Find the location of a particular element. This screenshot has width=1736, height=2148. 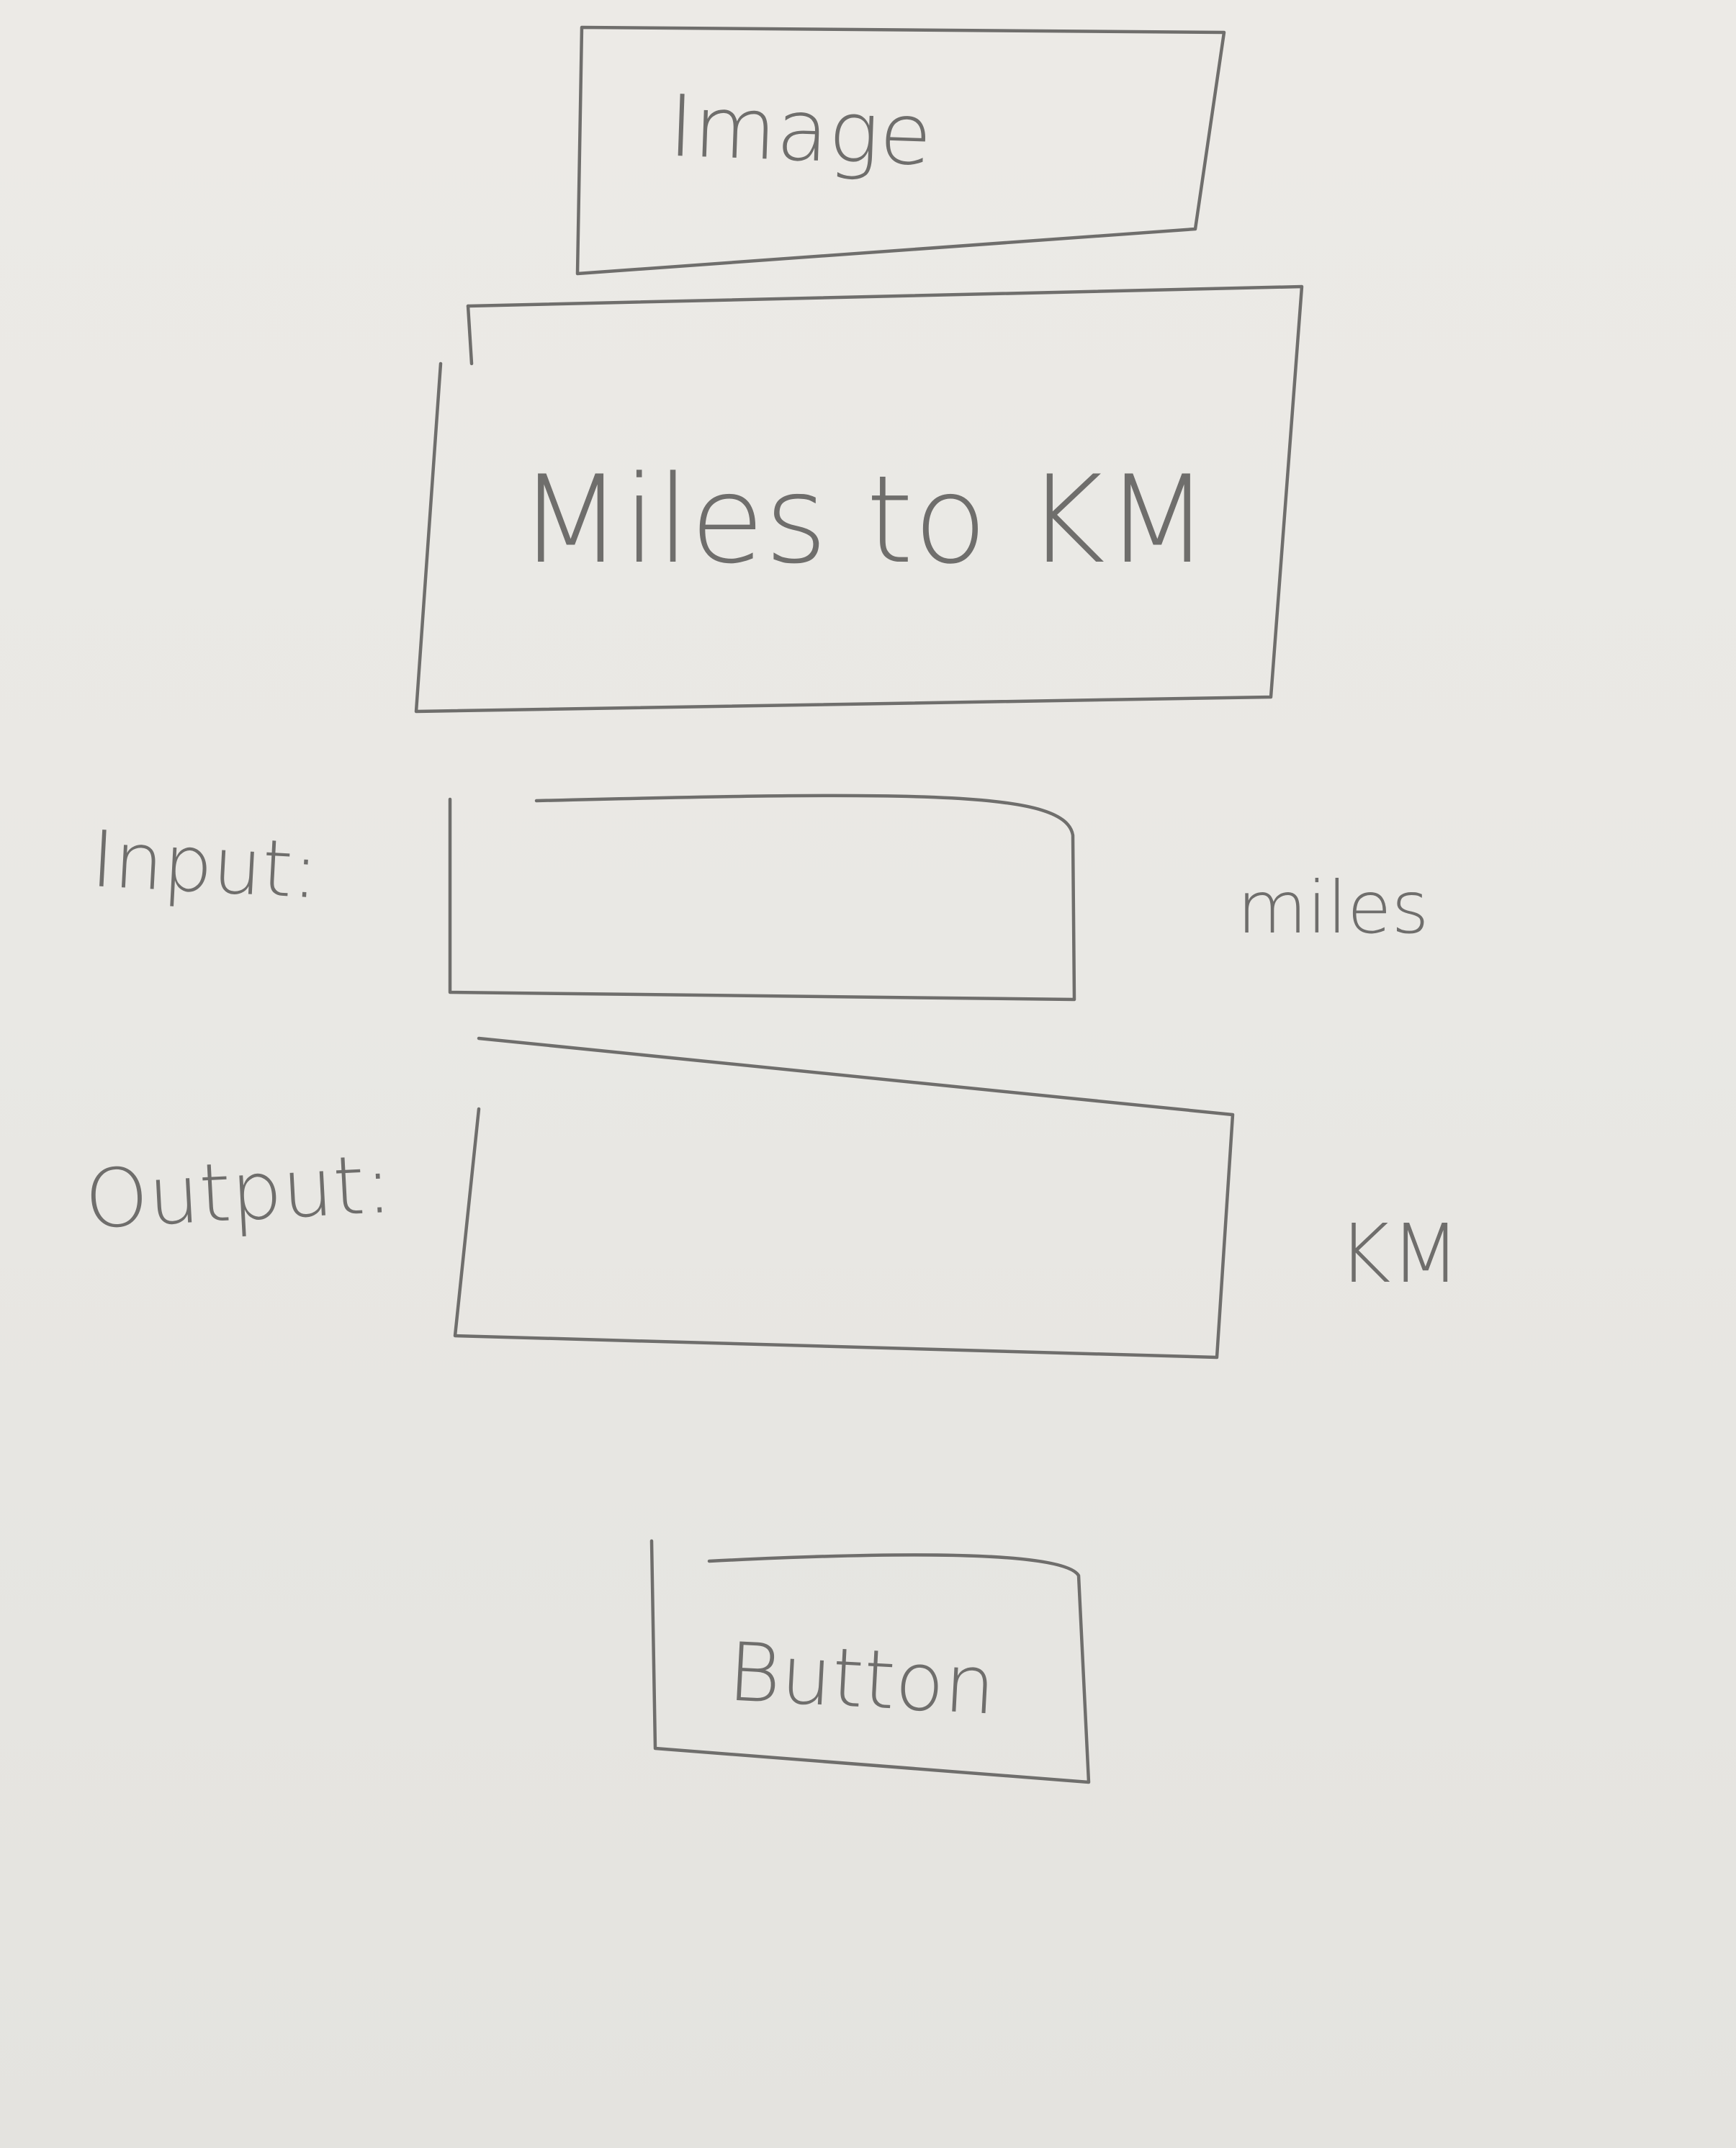

image-placeholder-label: Image is located at coordinates (800, 130).